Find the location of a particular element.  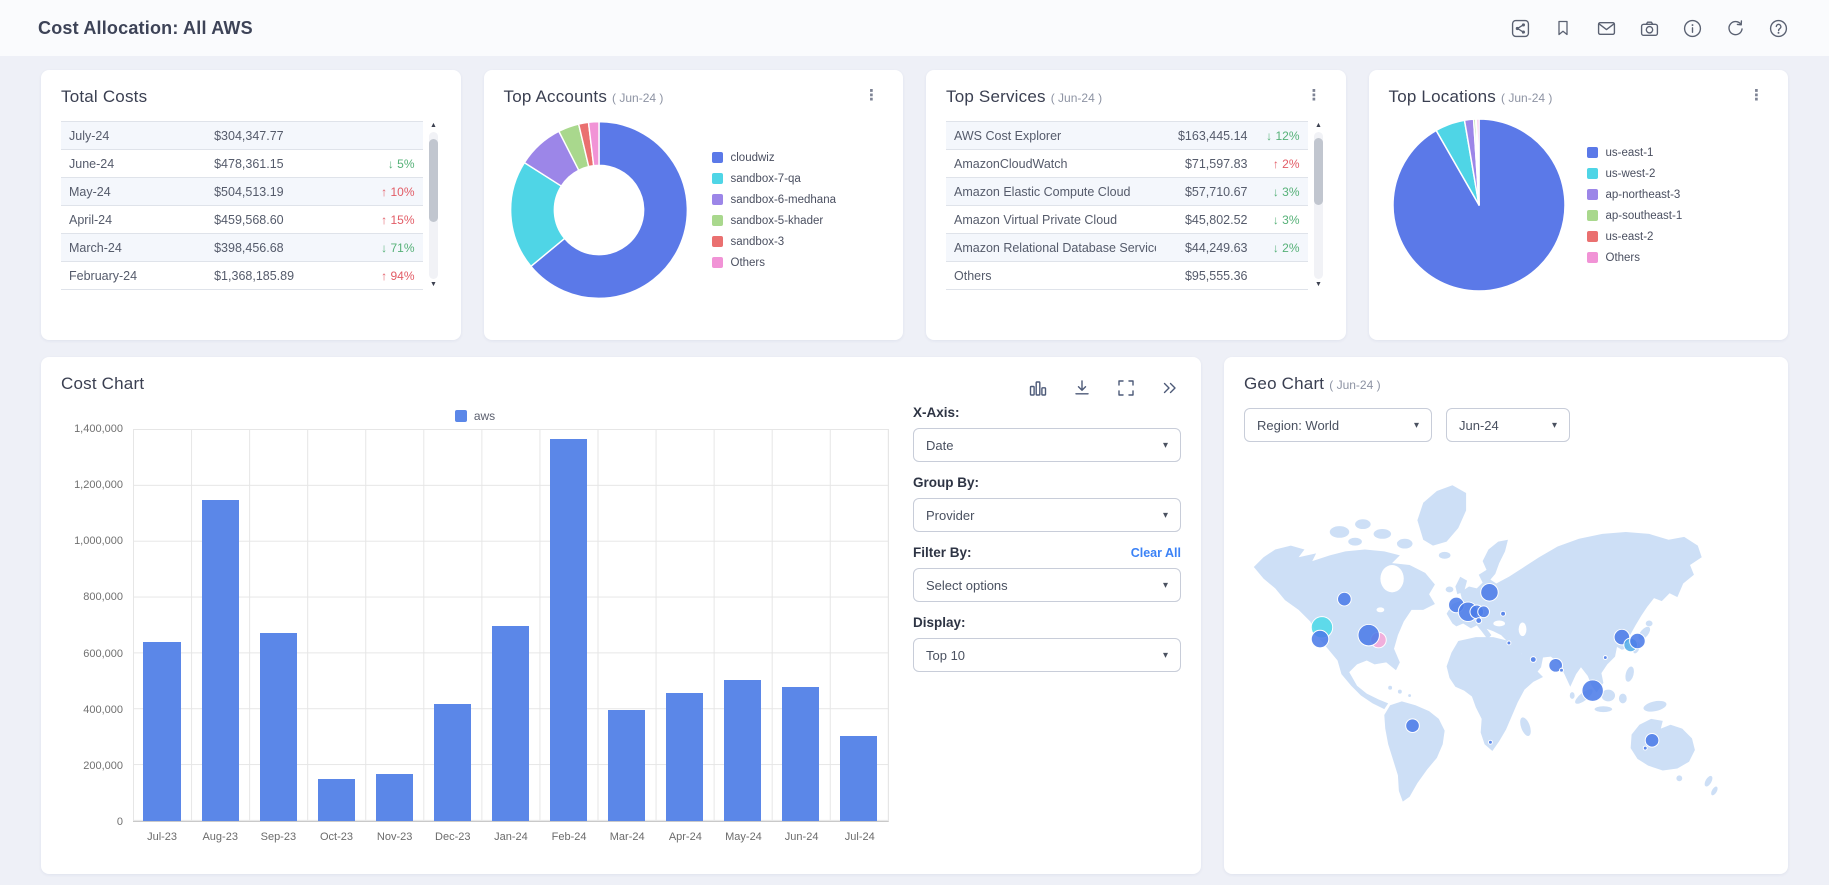

y-tick-label: 1,200,000 is located at coordinates (98, 485).